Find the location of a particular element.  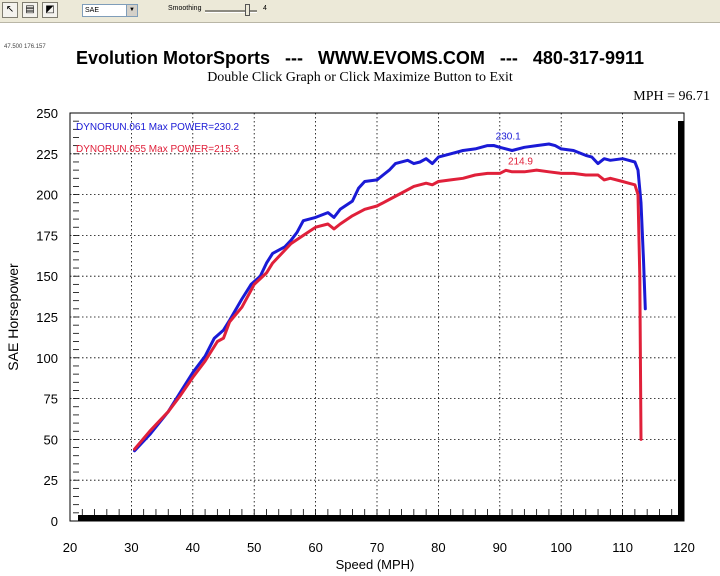

y-tick-label: 25 is located at coordinates (51, 480).